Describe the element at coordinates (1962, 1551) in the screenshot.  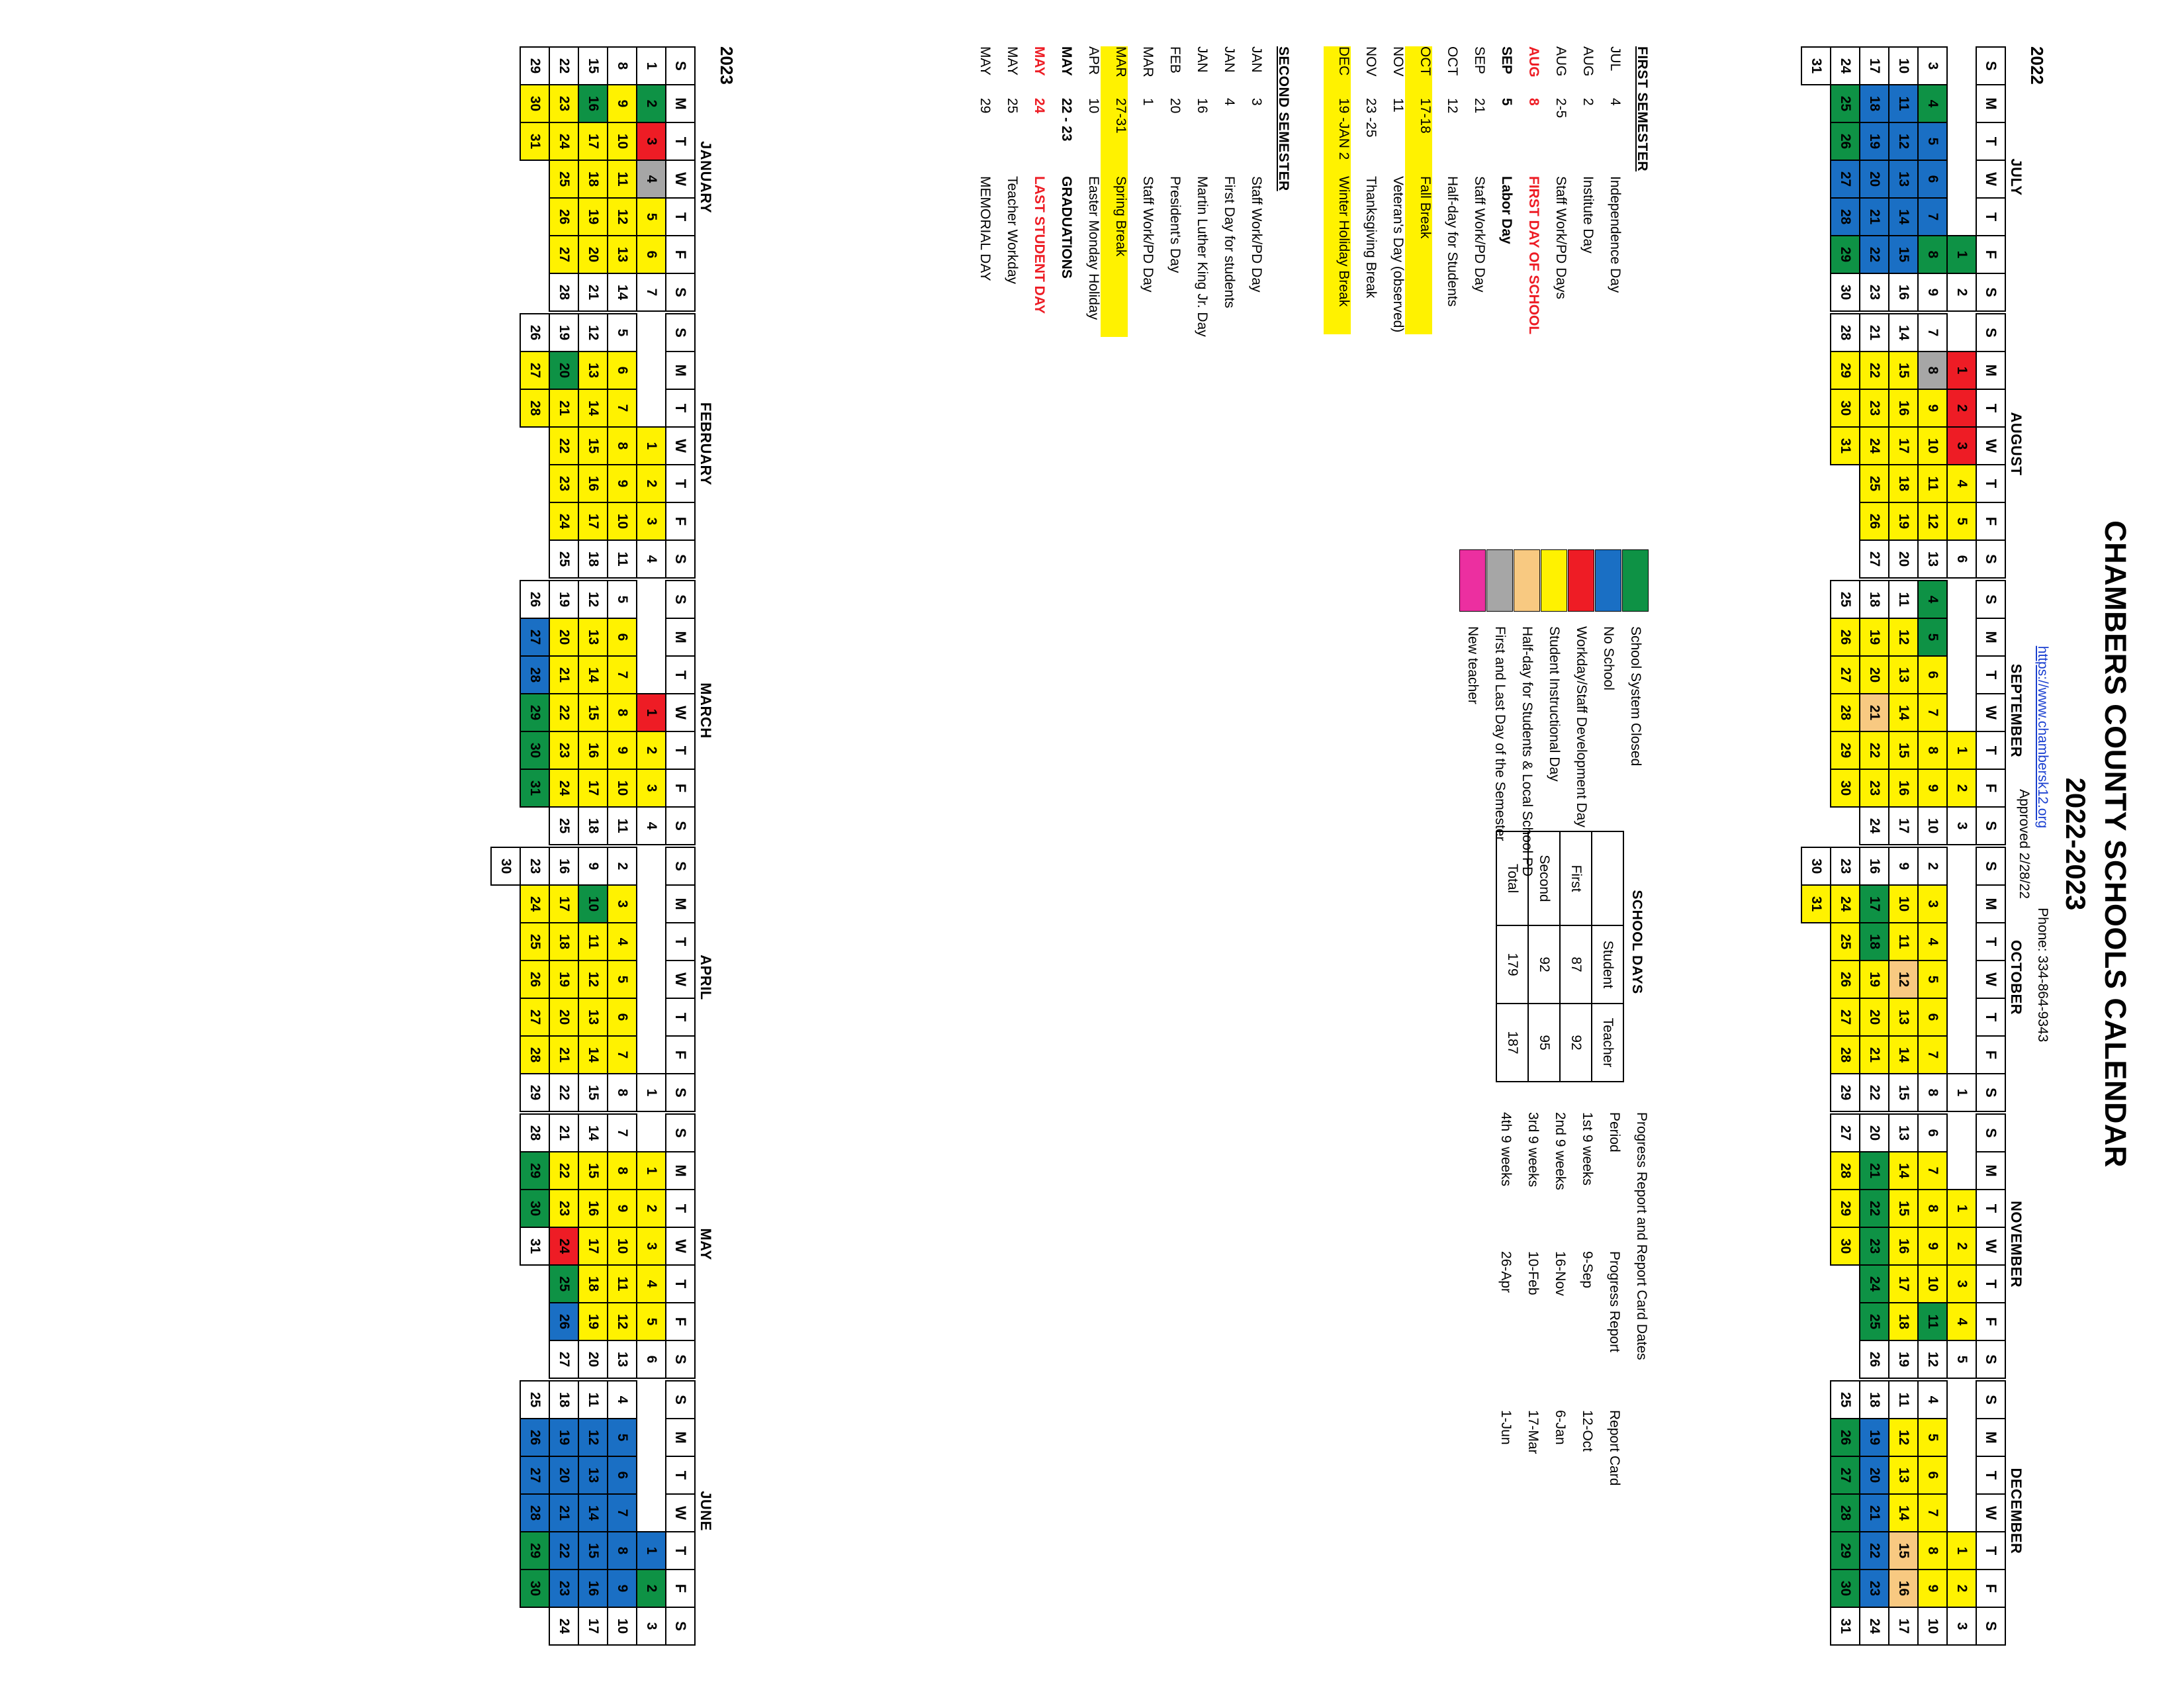
I see `day-cell: 1` at that location.